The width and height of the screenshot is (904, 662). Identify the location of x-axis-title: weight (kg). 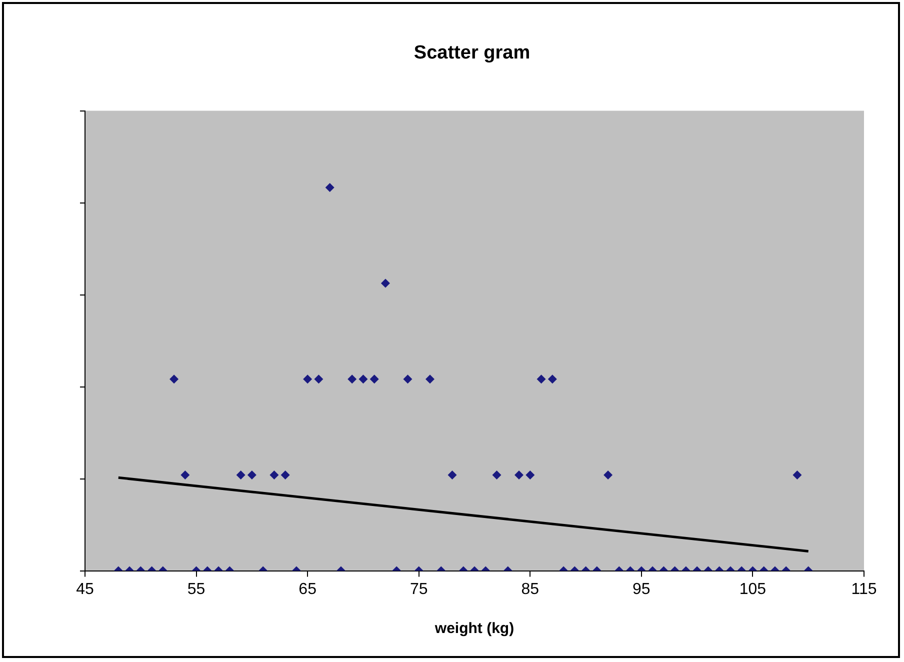
(474, 629).